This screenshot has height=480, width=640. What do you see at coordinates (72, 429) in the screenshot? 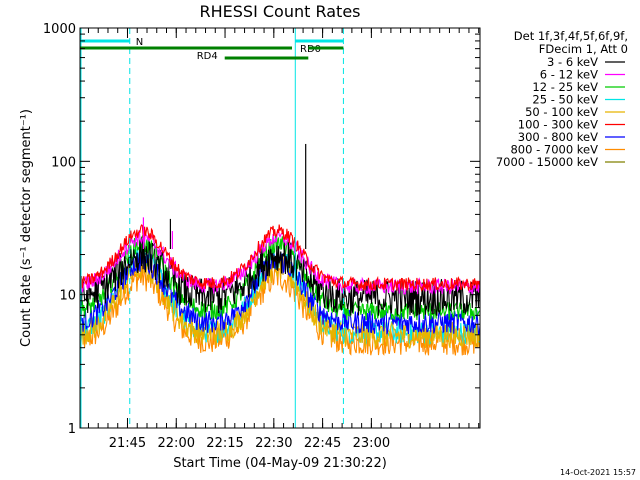
I see `y-tick-label: 1` at bounding box center [72, 429].